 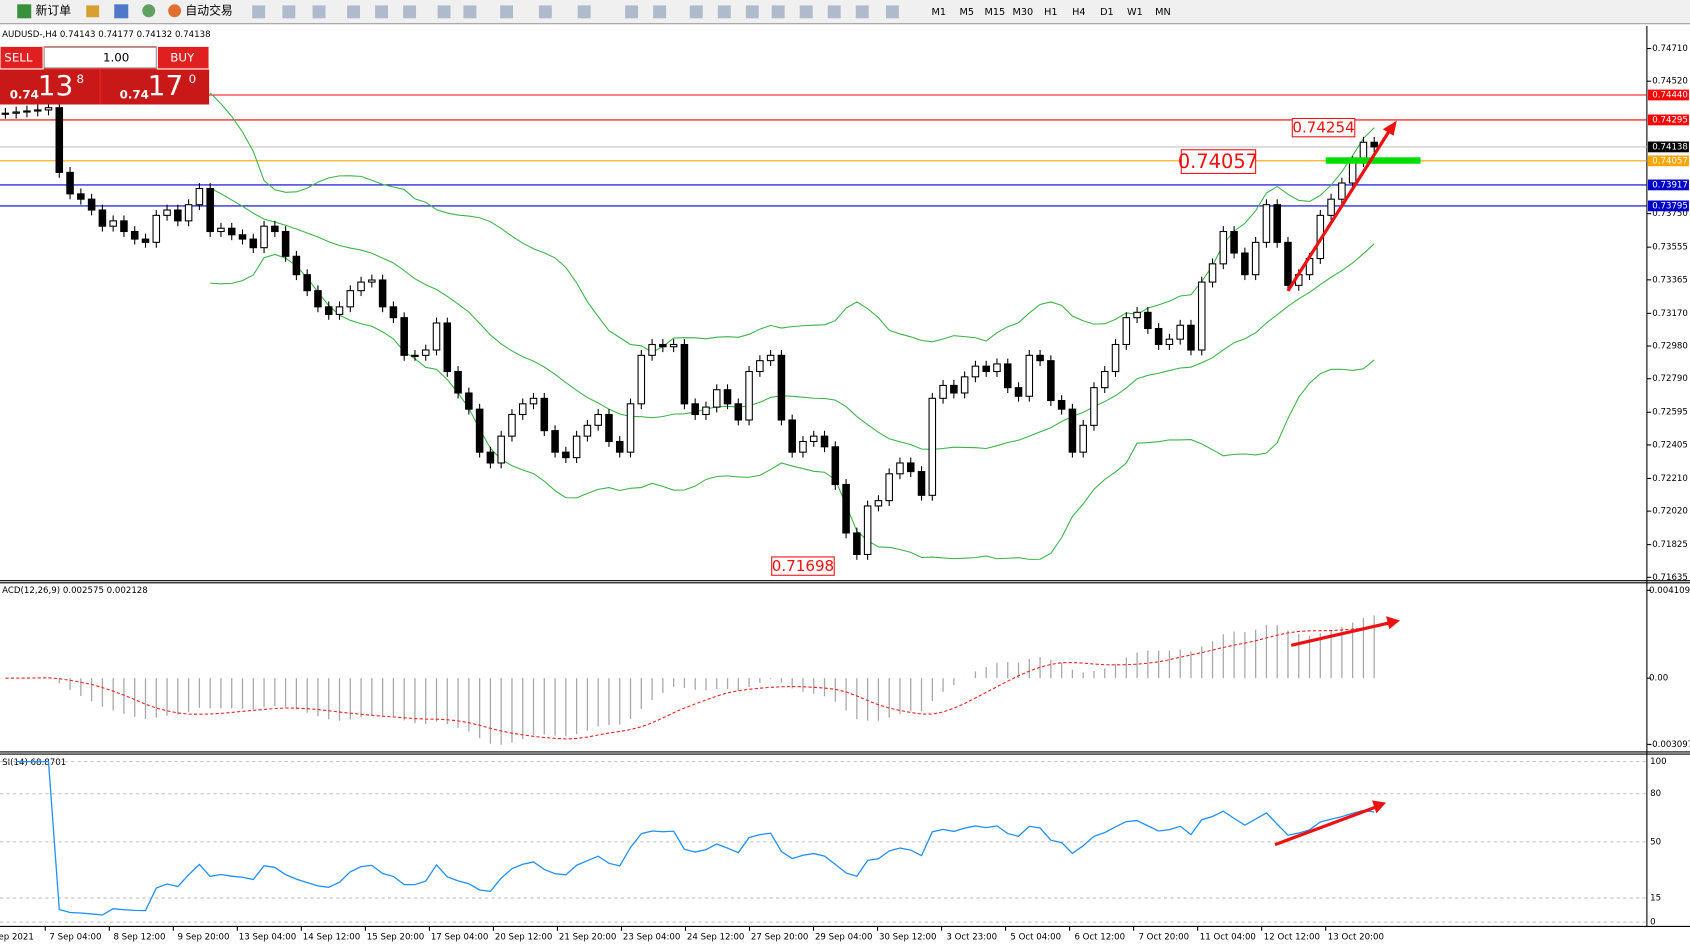 What do you see at coordinates (1670, 413) in the screenshot?
I see `y-tick-label: 0.72595` at bounding box center [1670, 413].